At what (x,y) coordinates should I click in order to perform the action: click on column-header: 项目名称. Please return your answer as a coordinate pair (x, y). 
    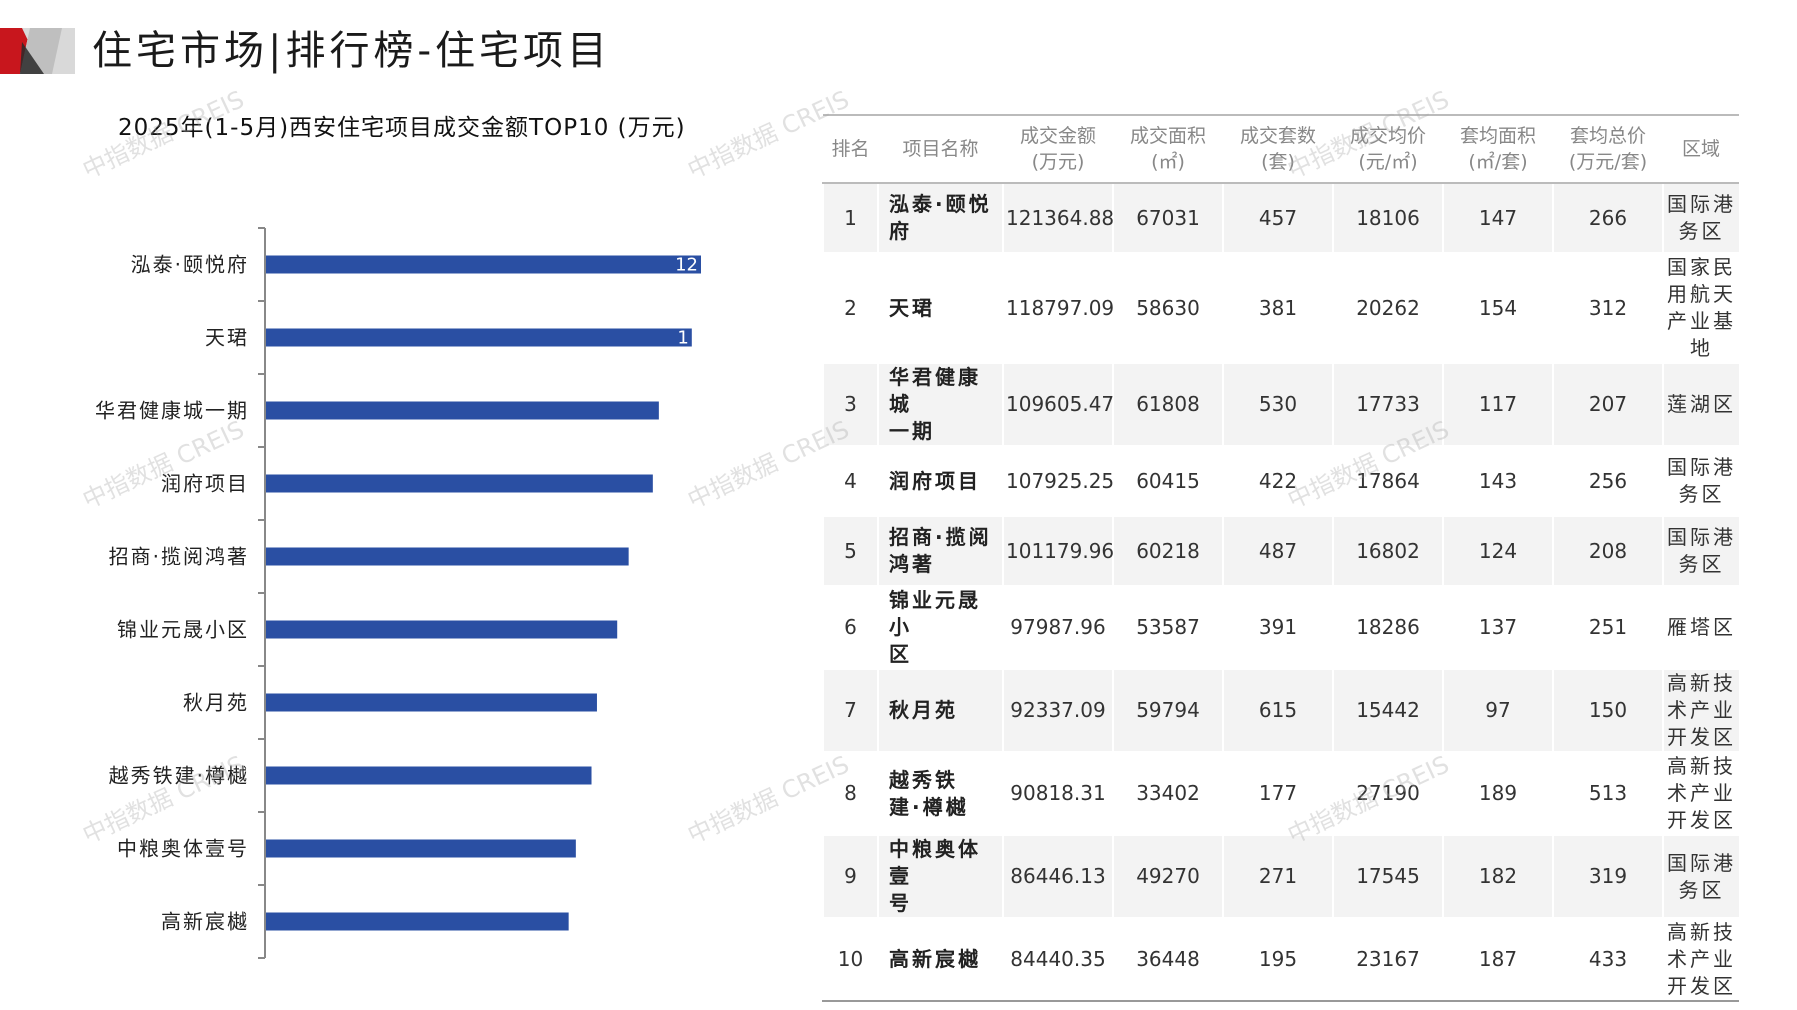
    Looking at the image, I should click on (940, 149).